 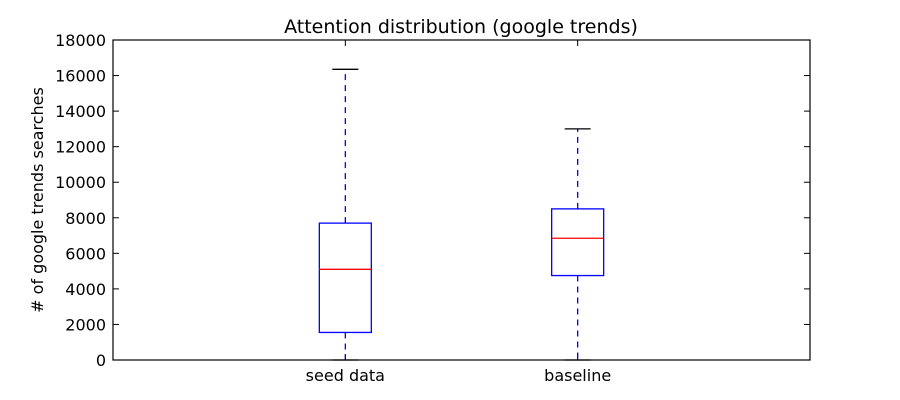 I want to click on y-tick-label: 0, so click(x=101, y=360).